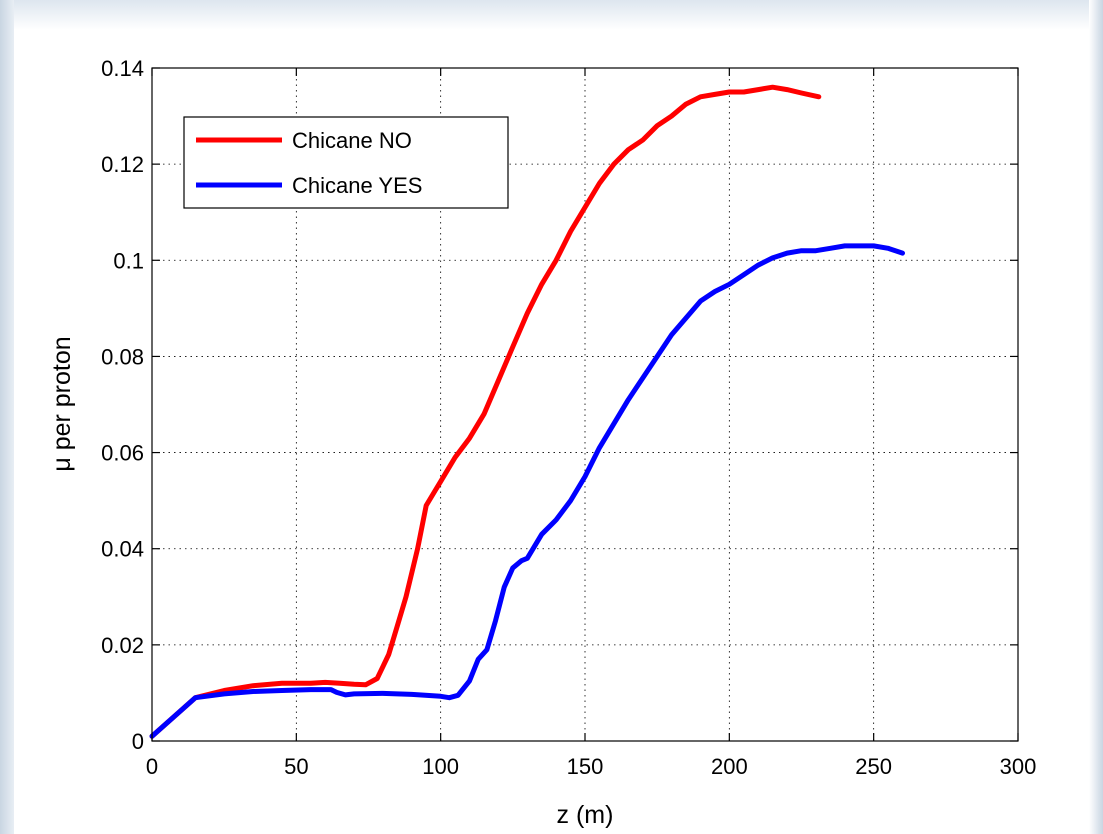  Describe the element at coordinates (122, 68) in the screenshot. I see `y-tick-label: 0.14` at that location.